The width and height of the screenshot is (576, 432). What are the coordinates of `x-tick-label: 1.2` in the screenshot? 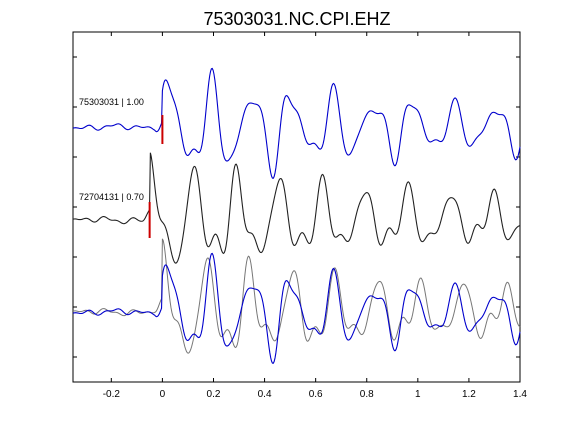 It's located at (469, 394).